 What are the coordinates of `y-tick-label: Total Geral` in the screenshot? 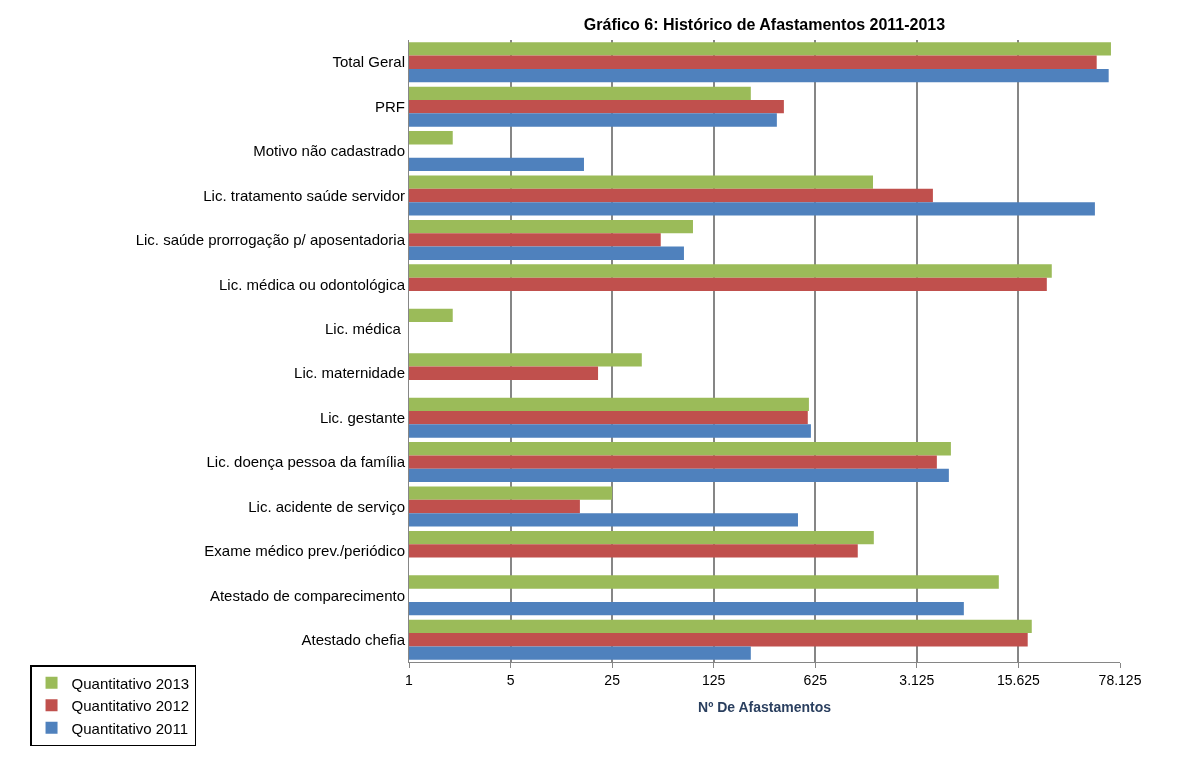 It's located at (368, 62).